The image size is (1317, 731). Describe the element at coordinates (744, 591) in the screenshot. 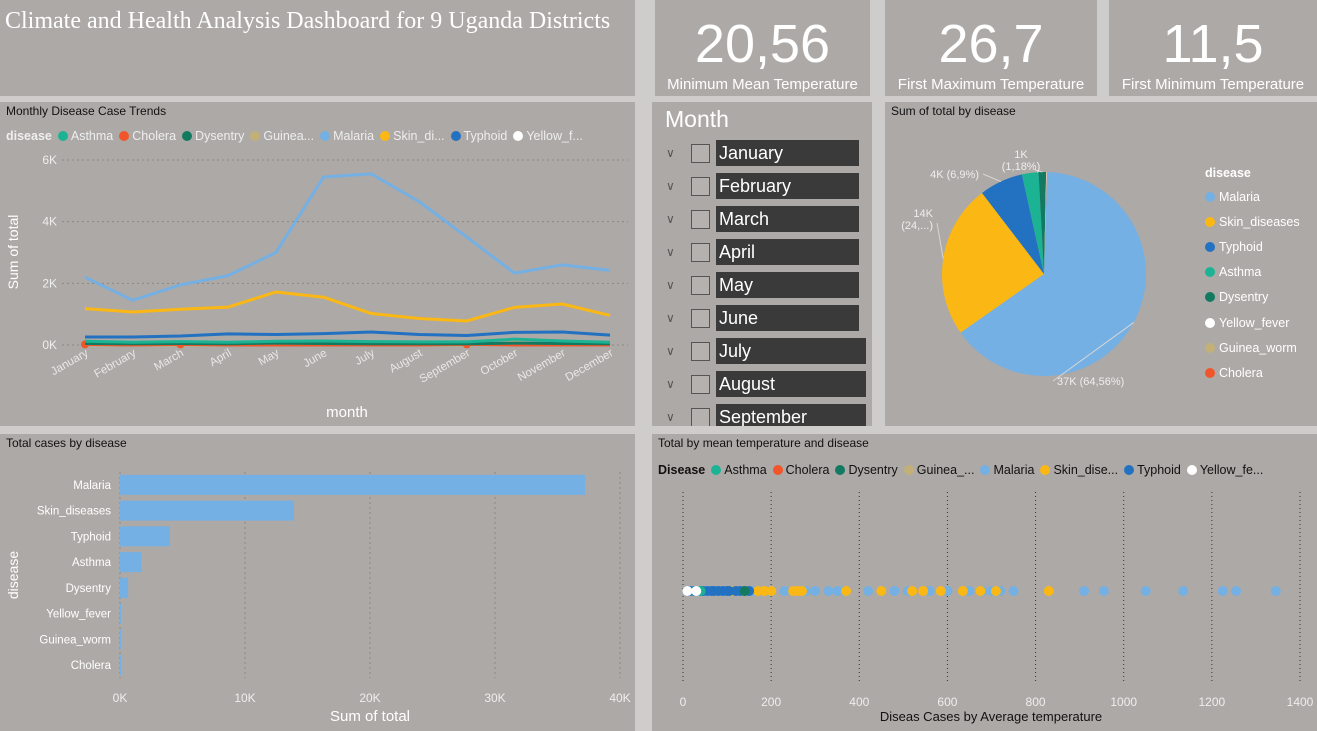

I see `scatter-point-dysentry` at that location.